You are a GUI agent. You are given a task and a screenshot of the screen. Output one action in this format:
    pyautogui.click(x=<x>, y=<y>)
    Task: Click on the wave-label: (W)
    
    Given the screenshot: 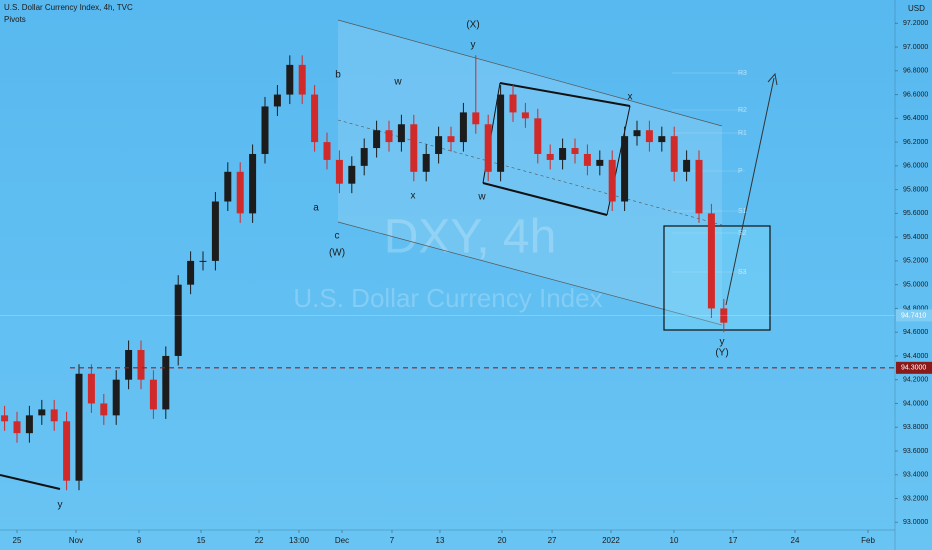 What is the action you would take?
    pyautogui.click(x=337, y=253)
    